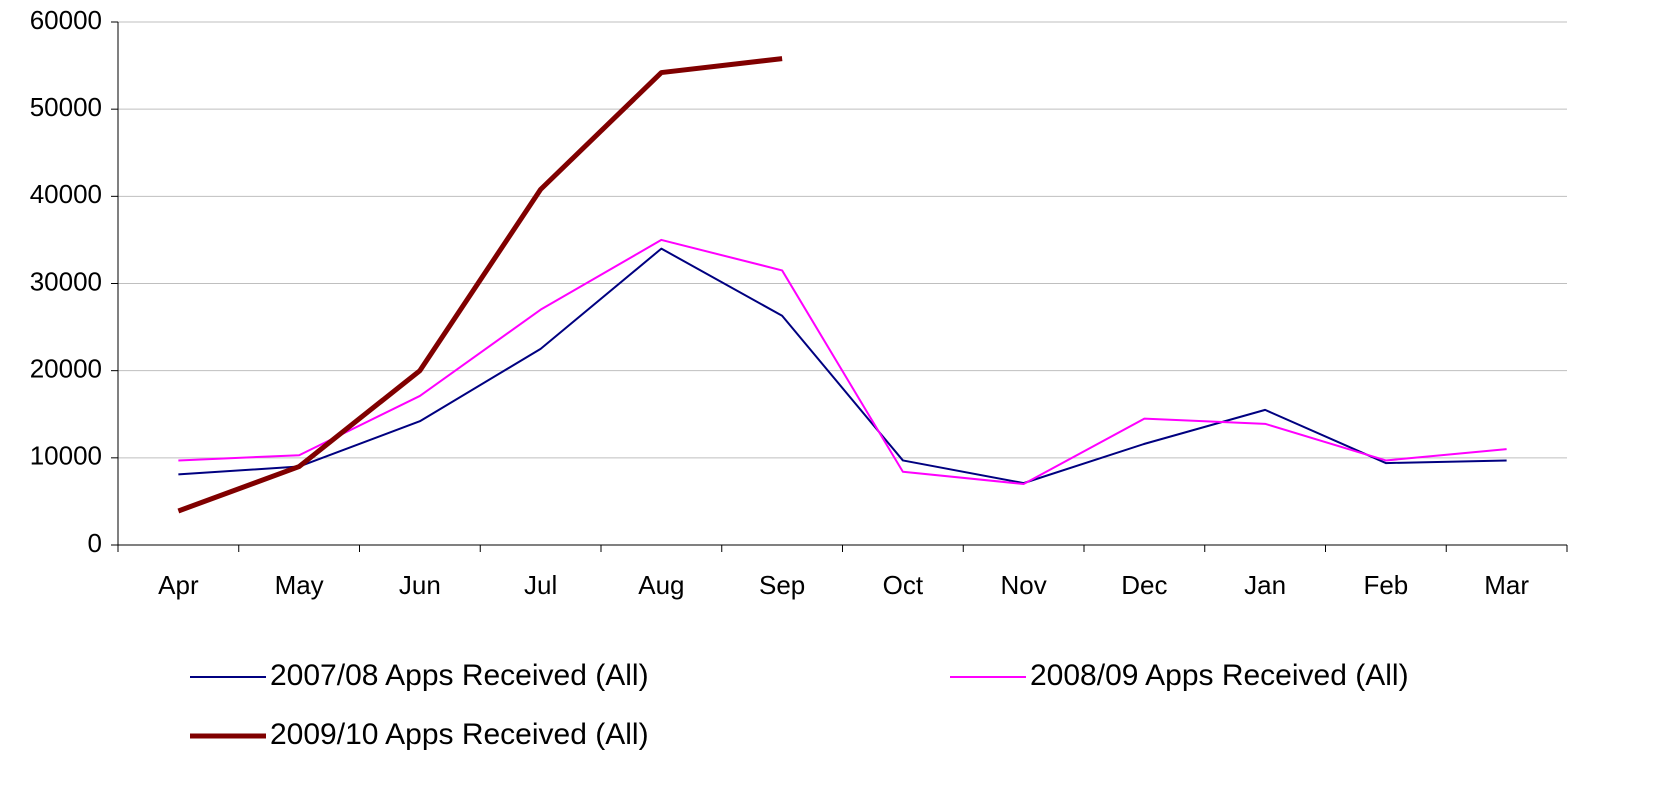 The height and width of the screenshot is (801, 1669). I want to click on x-tick-label: Jul, so click(540, 585).